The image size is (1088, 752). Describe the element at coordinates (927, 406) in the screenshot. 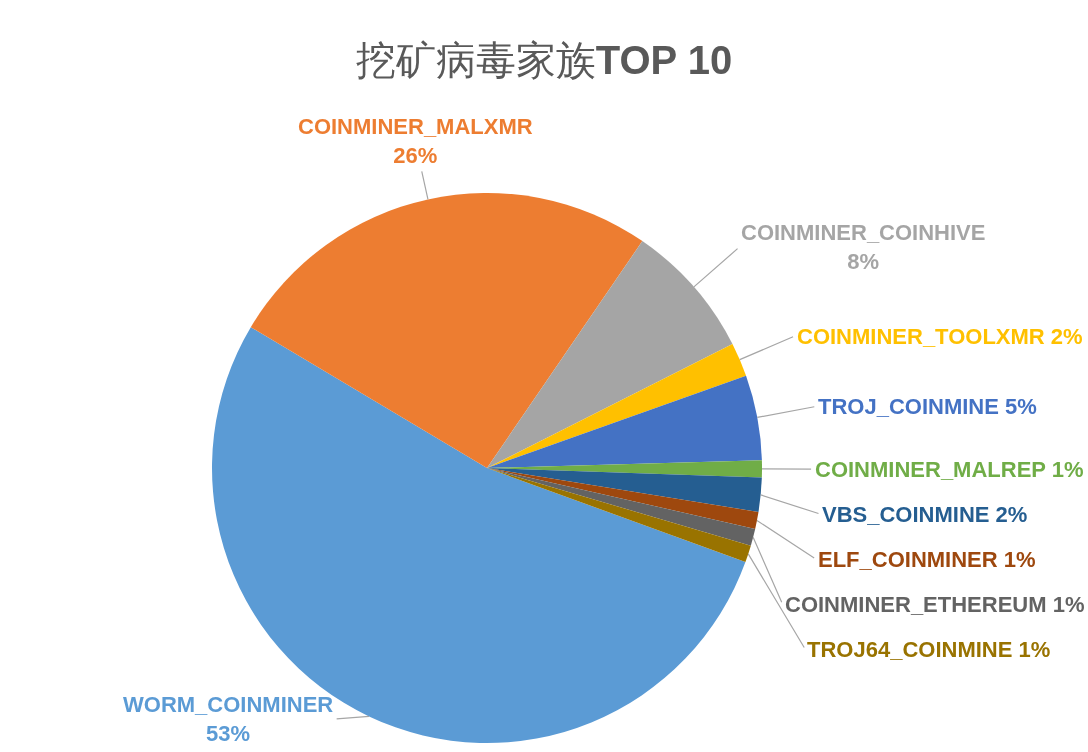

I see `slice-label: TROJ_COINMINE 5%` at that location.